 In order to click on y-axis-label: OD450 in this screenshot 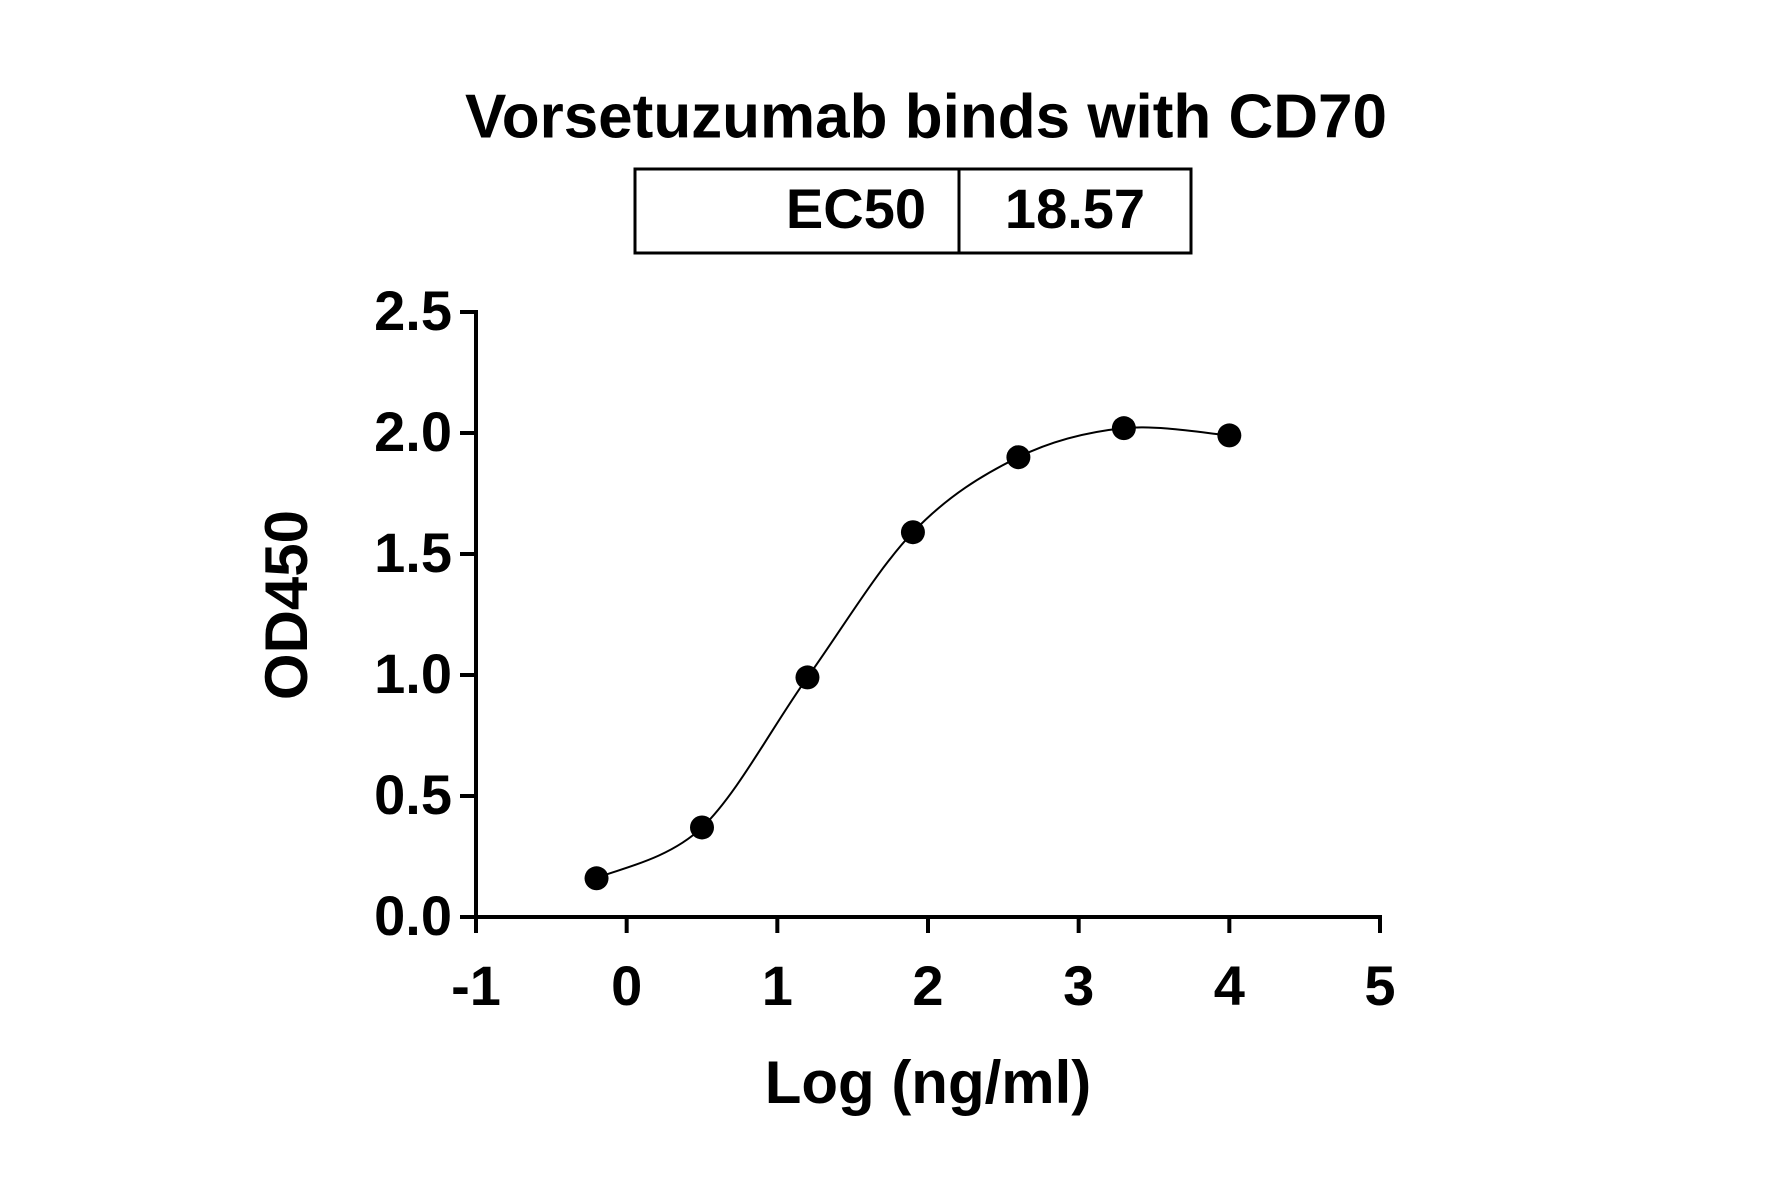, I will do `click(286, 605)`.